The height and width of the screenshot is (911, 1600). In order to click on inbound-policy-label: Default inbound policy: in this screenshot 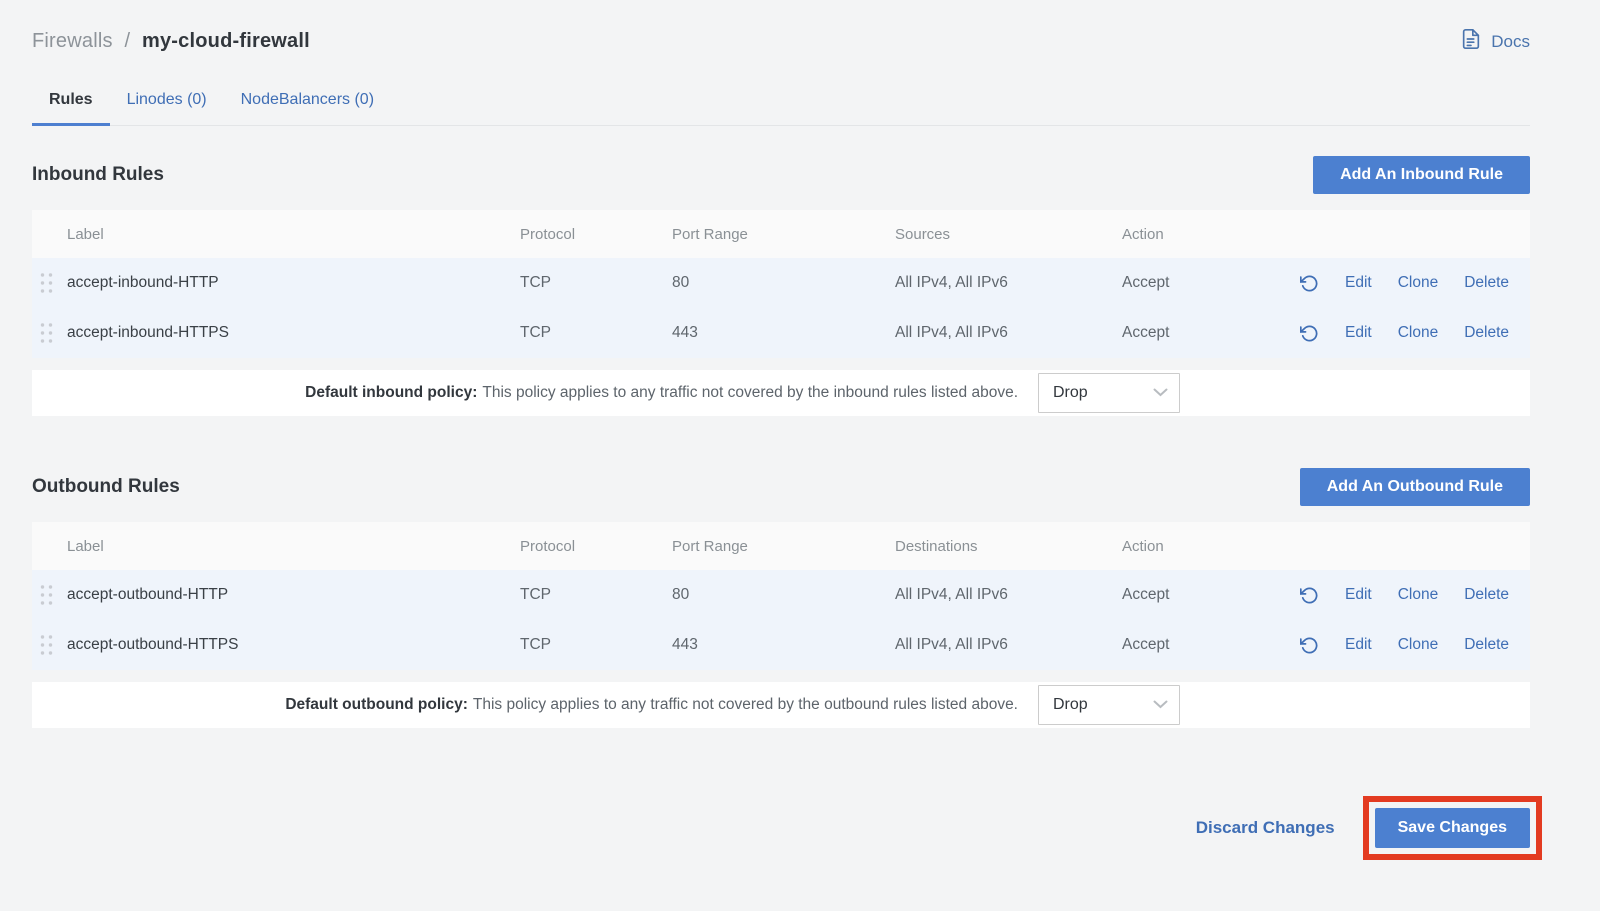, I will do `click(391, 392)`.